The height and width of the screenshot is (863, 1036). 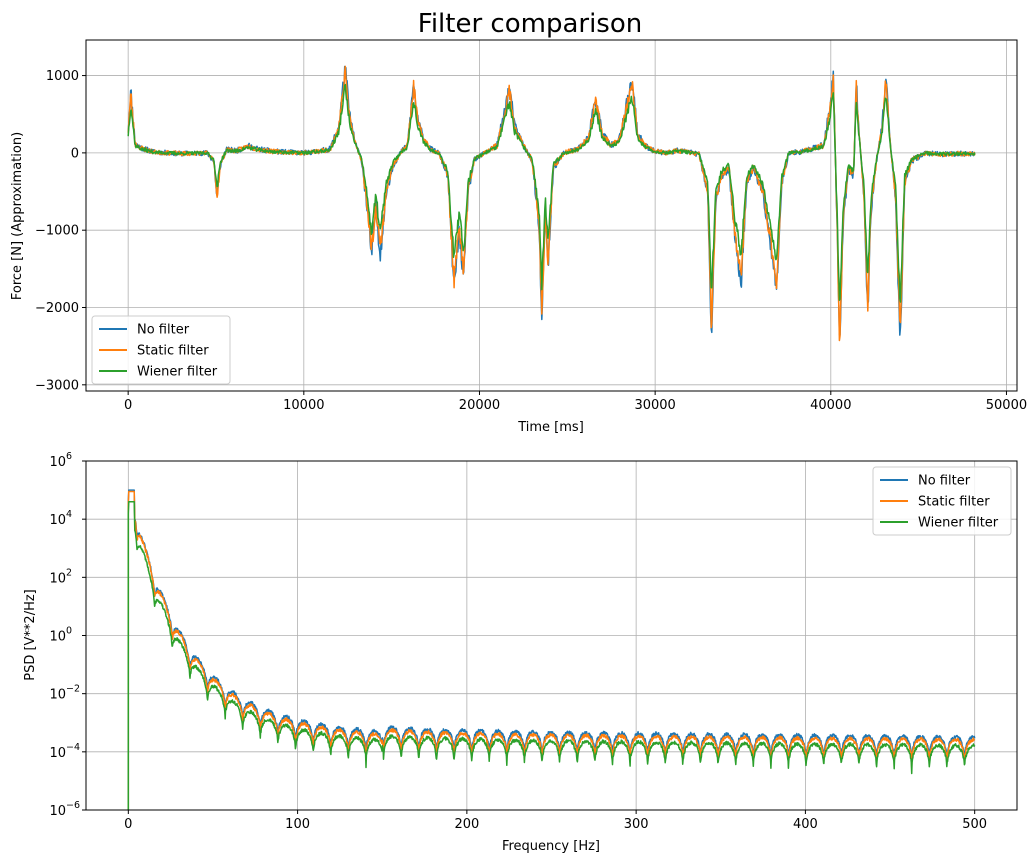 I want to click on chart1-y-axis-label: Force [N] (Approximation), so click(x=17, y=216).